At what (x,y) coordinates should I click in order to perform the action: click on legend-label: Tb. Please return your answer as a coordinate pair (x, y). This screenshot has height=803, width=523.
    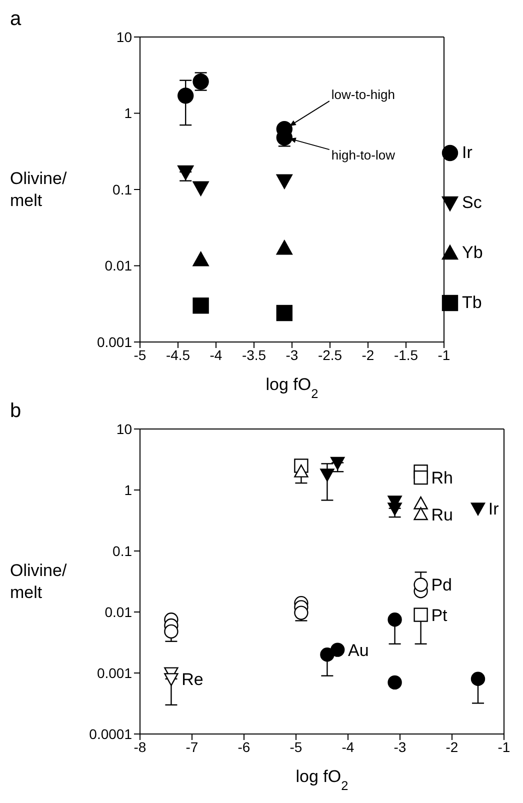
    Looking at the image, I should click on (472, 303).